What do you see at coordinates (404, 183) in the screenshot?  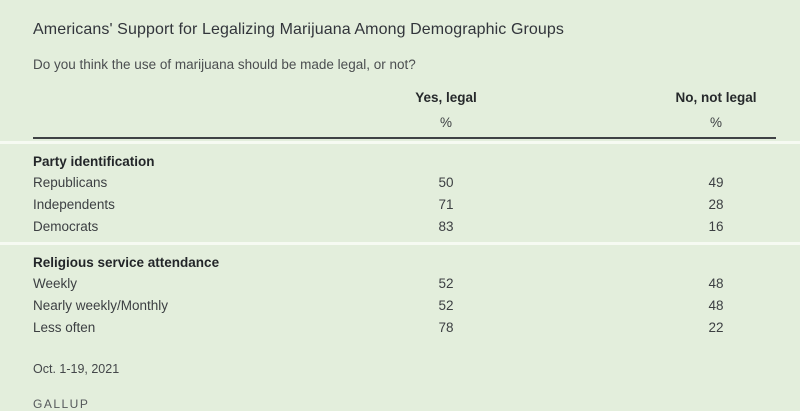 I see `table-row: Republicans 50 49` at bounding box center [404, 183].